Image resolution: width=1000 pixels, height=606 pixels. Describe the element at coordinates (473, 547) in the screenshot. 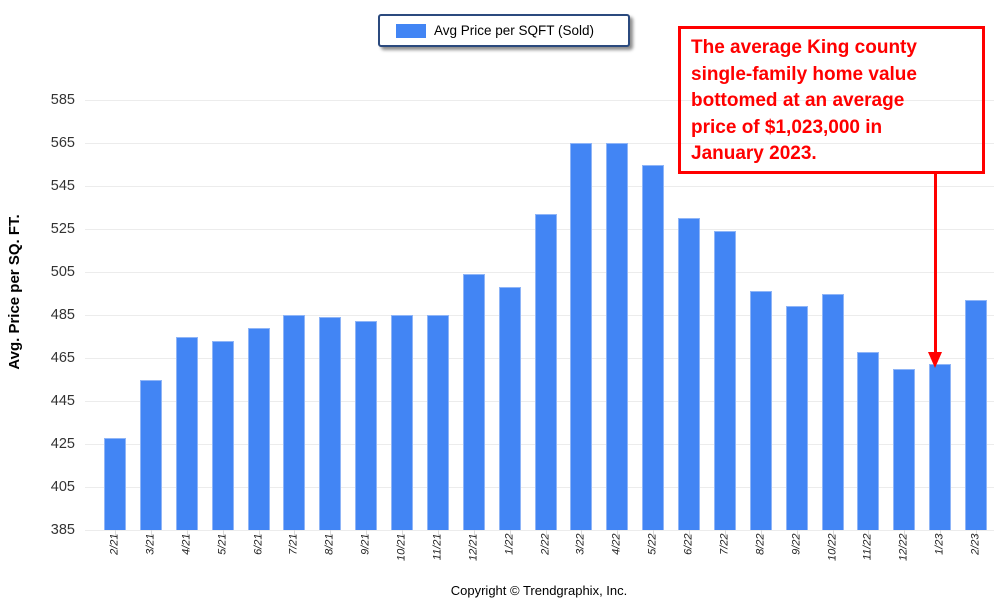

I see `x-tick-label: 12/21` at that location.